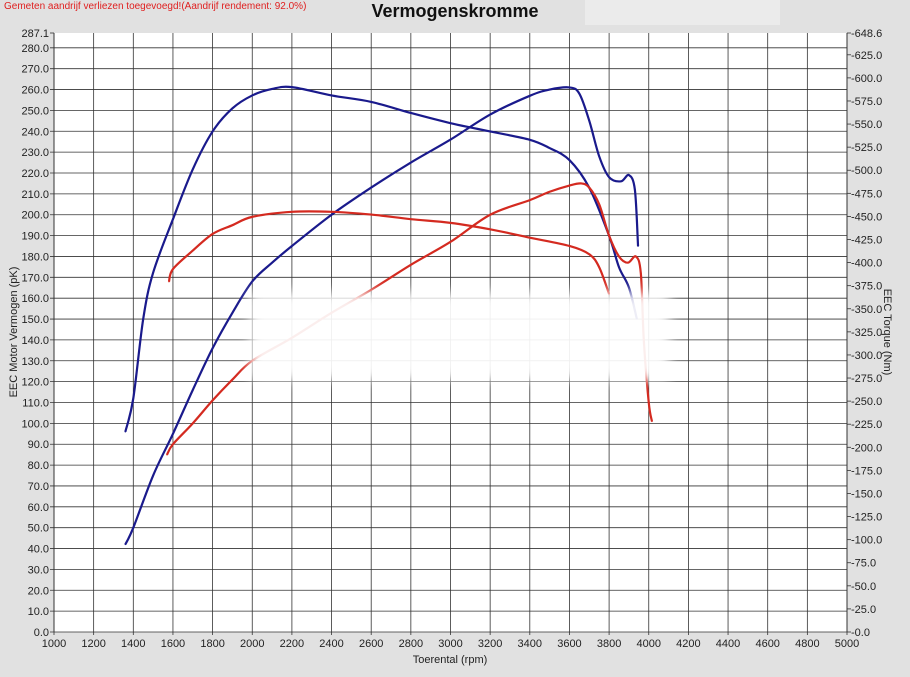 This screenshot has height=677, width=910. Describe the element at coordinates (866, 264) in the screenshot. I see `y2-tick-label: -400.0` at that location.